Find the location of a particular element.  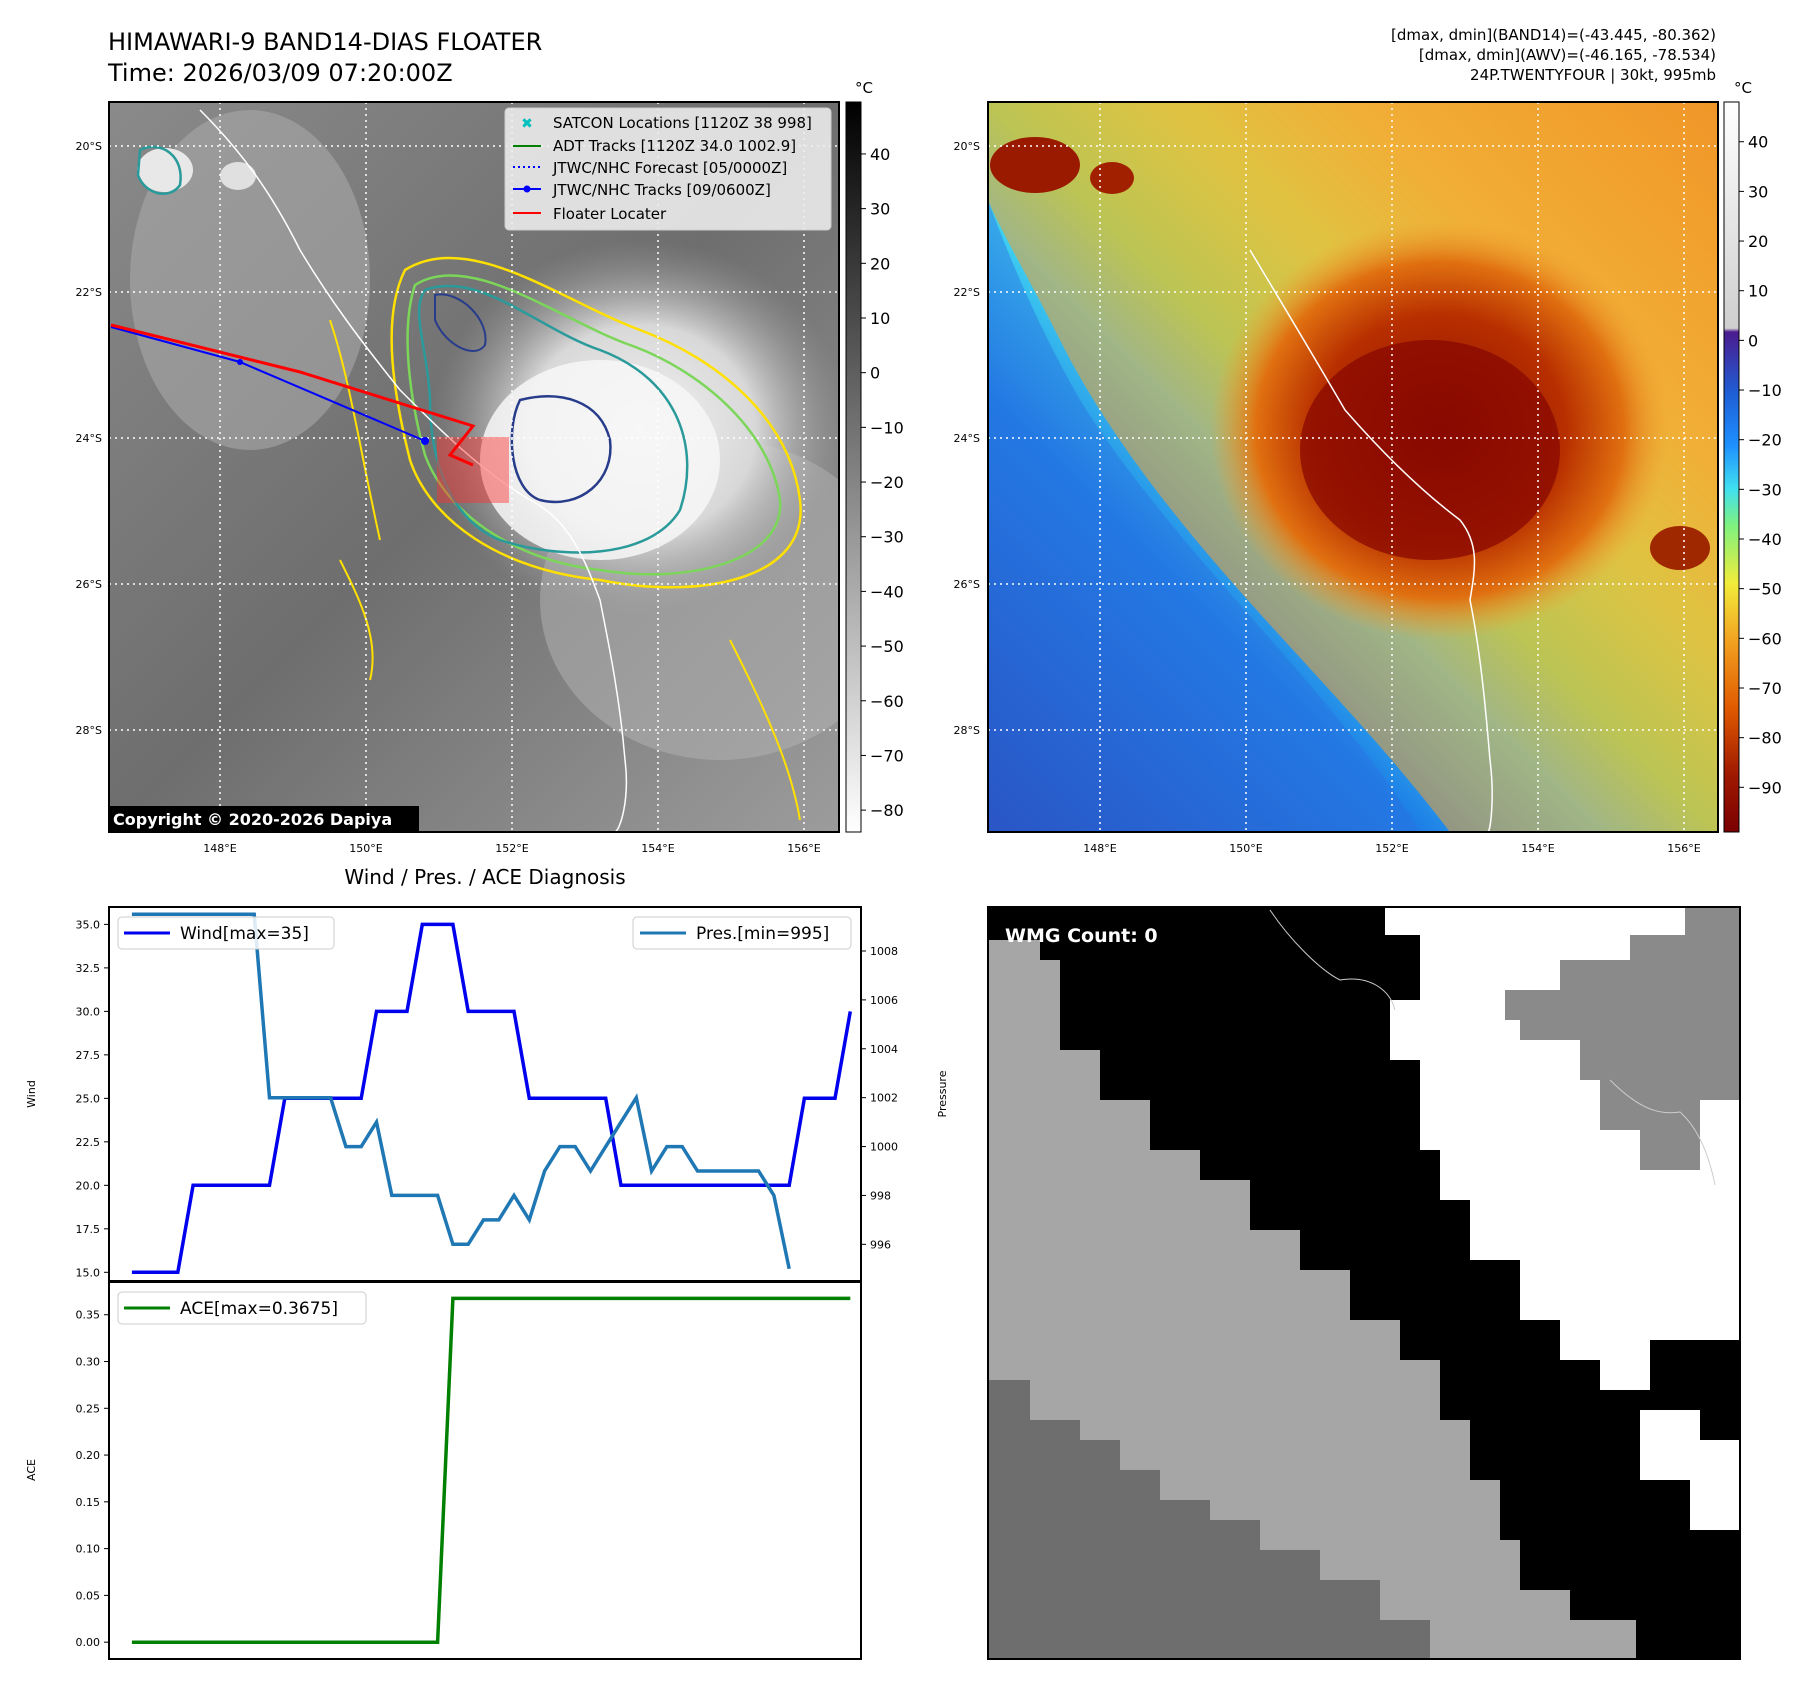

ir-colorbar-unit: °C is located at coordinates (864, 88).